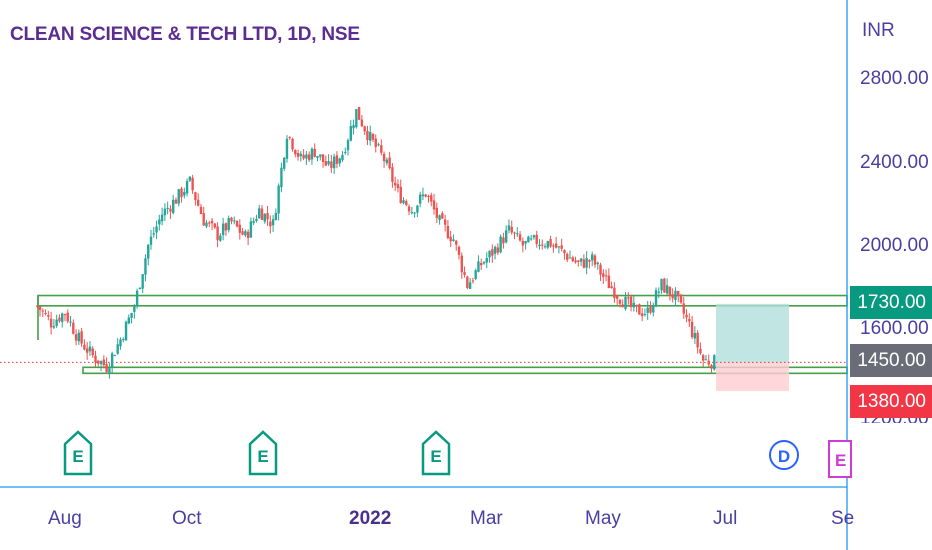 This screenshot has height=550, width=932. I want to click on upcoming-earnings-icon: E, so click(840, 459).